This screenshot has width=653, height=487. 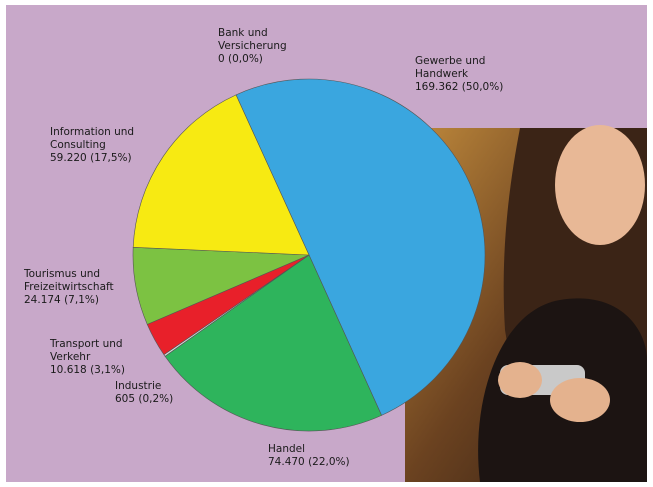 What do you see at coordinates (240, 59) in the screenshot?
I see `value-label: 0 (0,0%)` at bounding box center [240, 59].